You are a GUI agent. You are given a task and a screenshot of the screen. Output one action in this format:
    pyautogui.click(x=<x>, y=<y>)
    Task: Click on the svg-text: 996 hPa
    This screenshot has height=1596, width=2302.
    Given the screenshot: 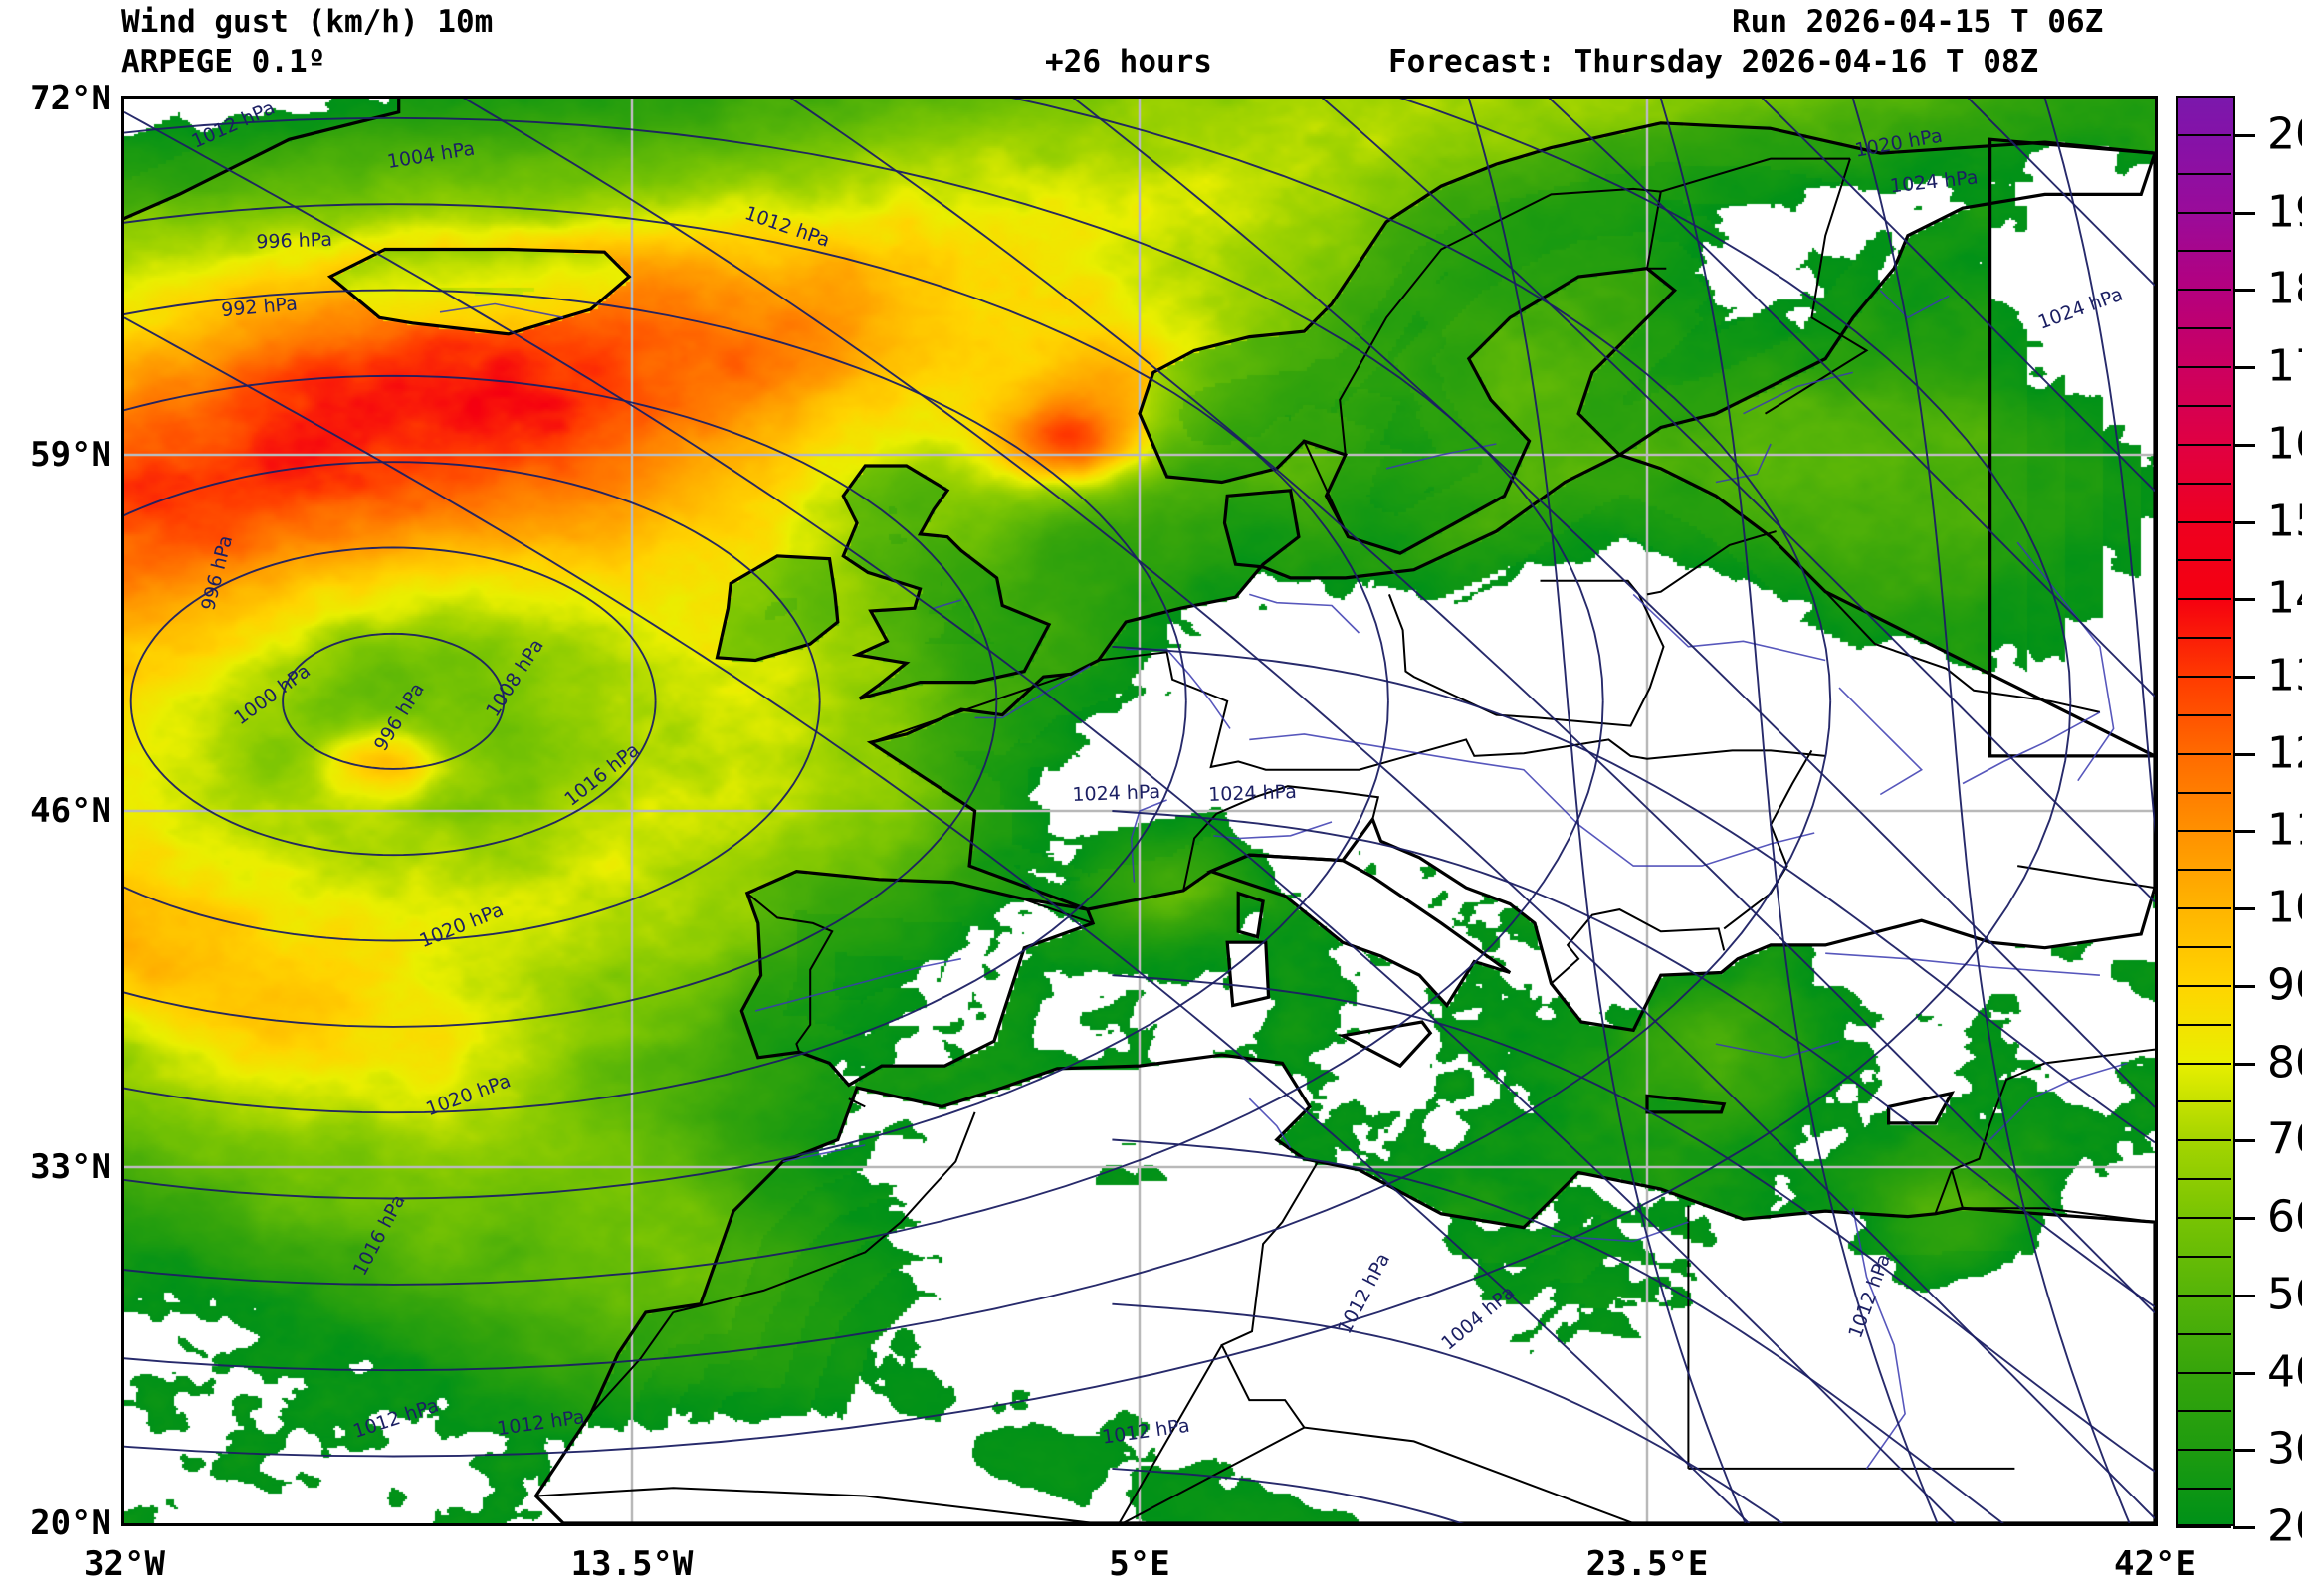 What is the action you would take?
    pyautogui.click(x=400, y=717)
    